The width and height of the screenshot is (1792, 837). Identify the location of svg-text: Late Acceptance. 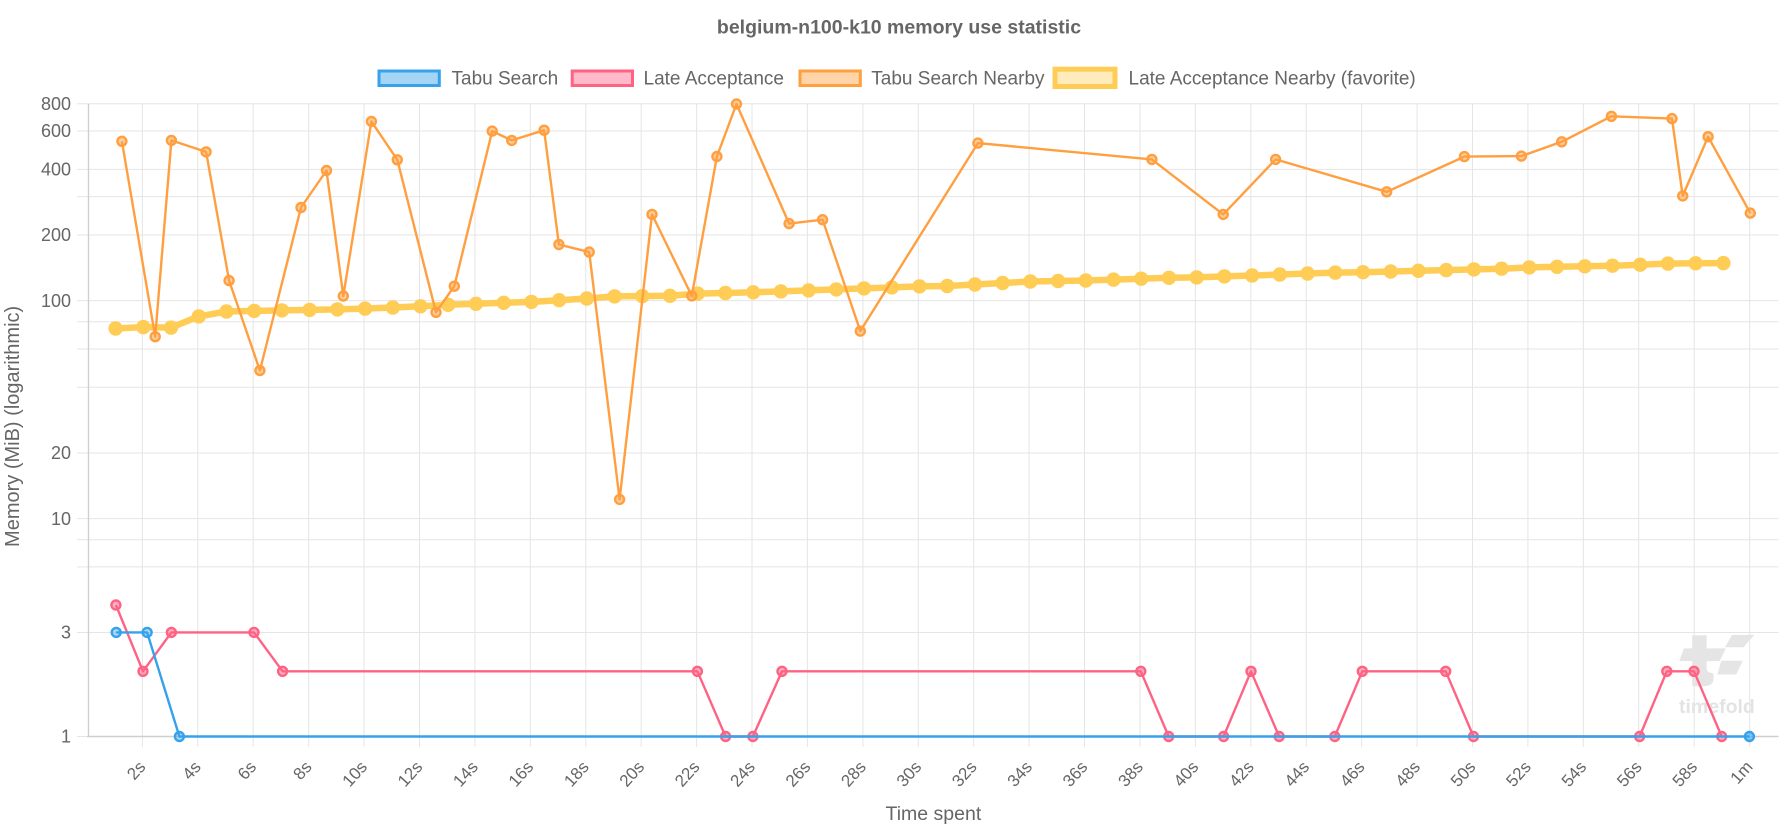
(714, 79).